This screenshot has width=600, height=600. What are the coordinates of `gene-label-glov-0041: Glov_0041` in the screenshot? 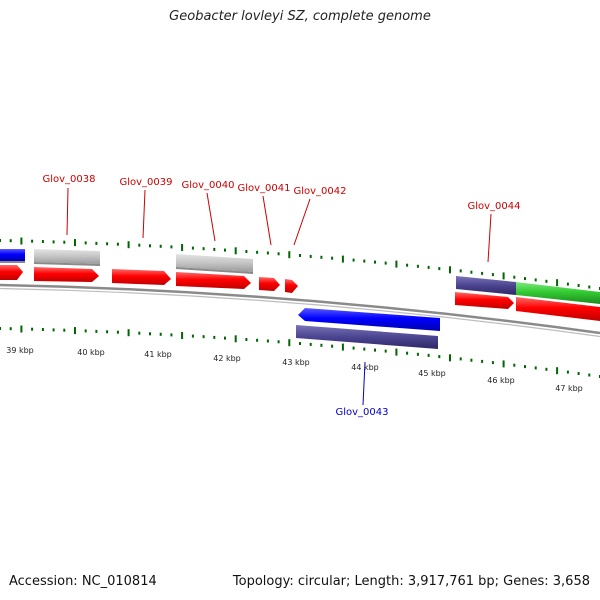 It's located at (263, 188).